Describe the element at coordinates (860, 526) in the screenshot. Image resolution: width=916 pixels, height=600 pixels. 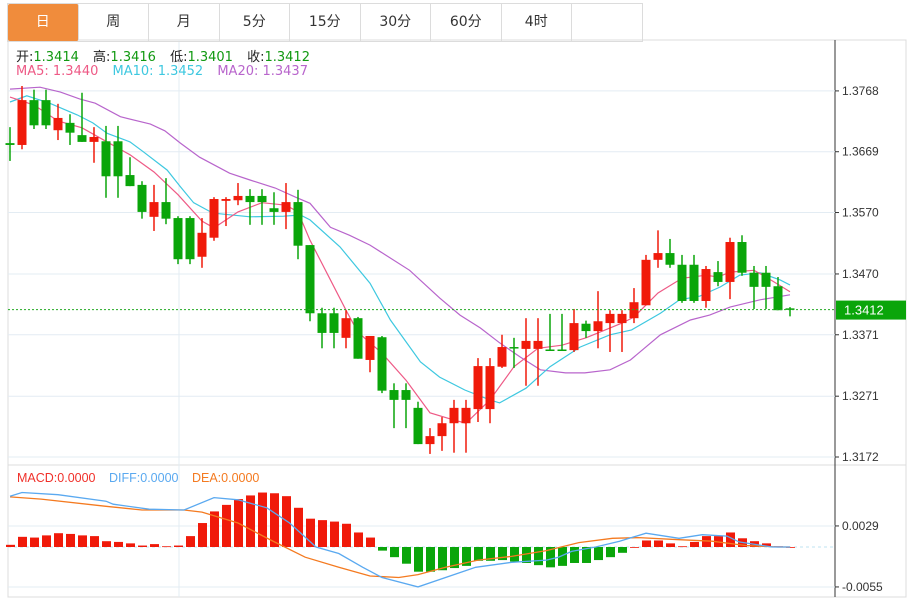
I see `macd-tick-label: 0.0029` at that location.